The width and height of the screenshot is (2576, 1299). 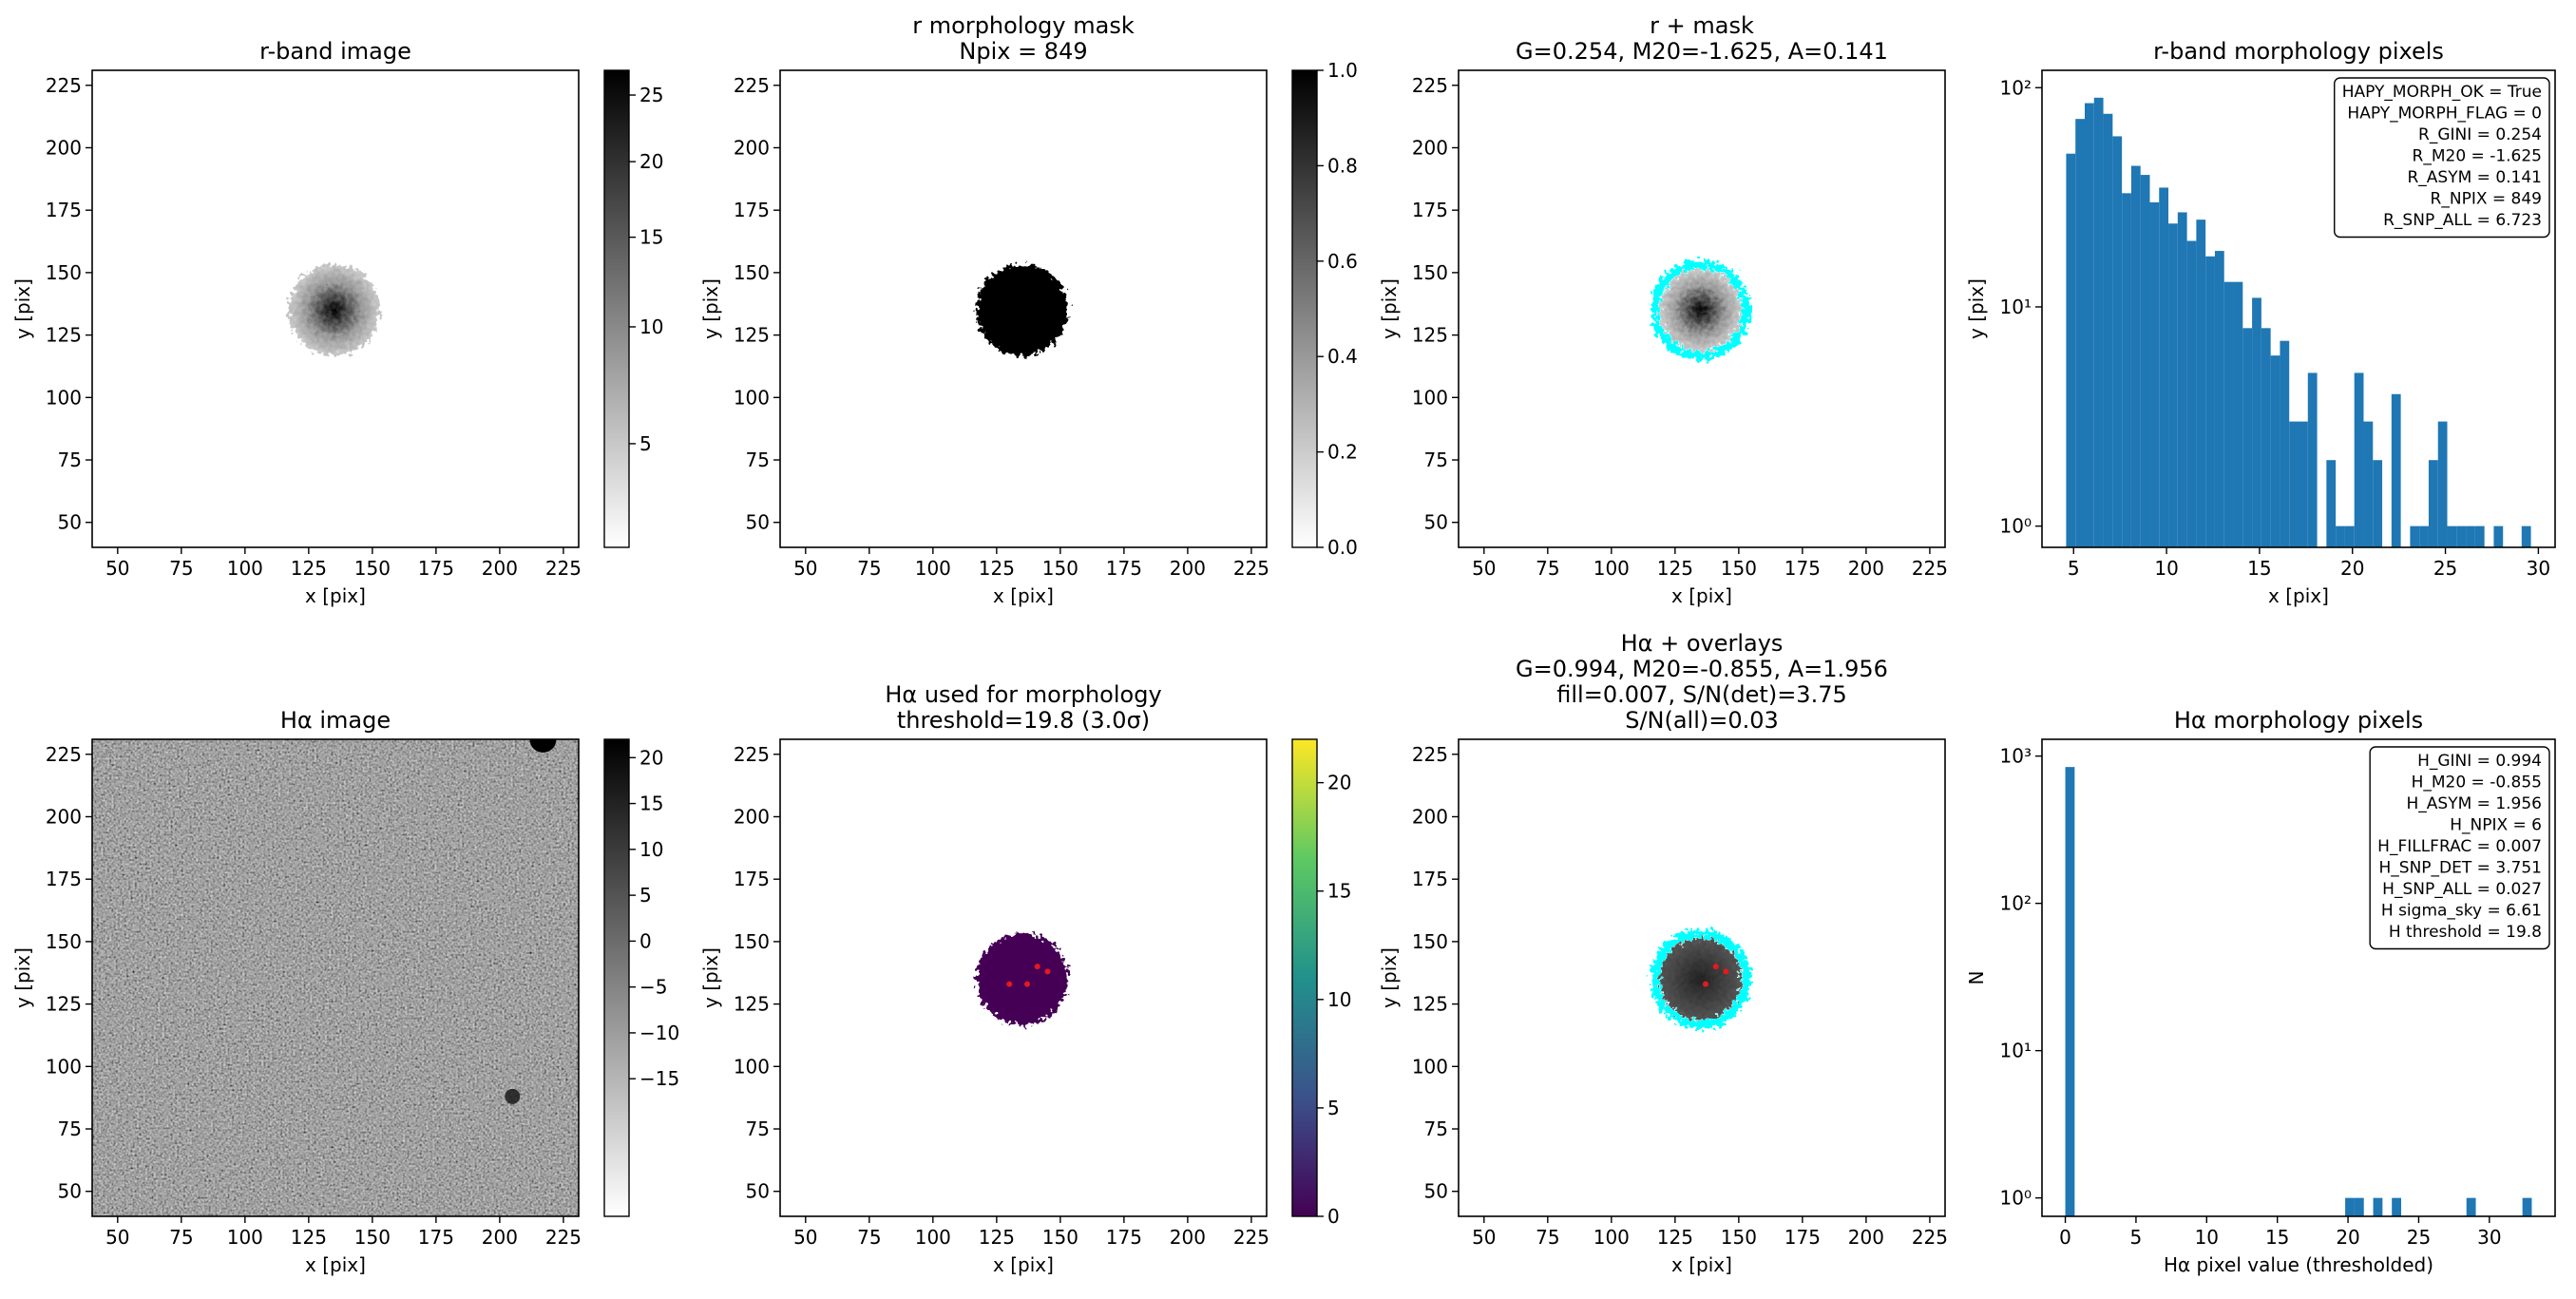 I want to click on galaxy, so click(x=334, y=310).